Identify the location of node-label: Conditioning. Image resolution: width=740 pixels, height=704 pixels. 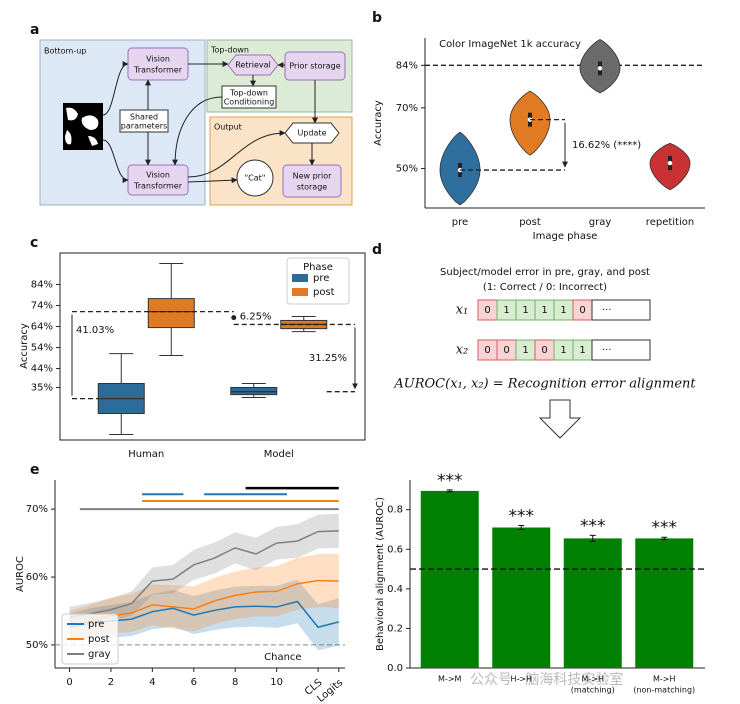
(249, 102).